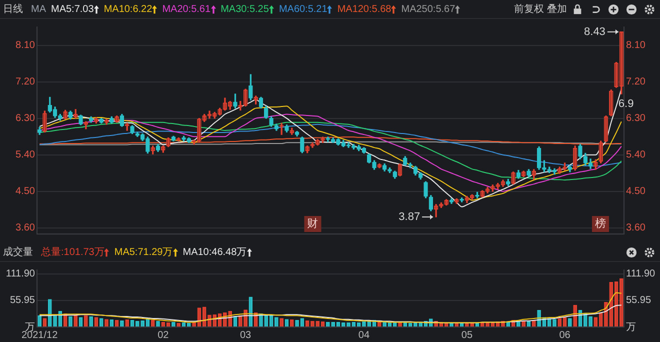 The image size is (660, 342). I want to click on y2-tick-label: 4.50, so click(636, 192).